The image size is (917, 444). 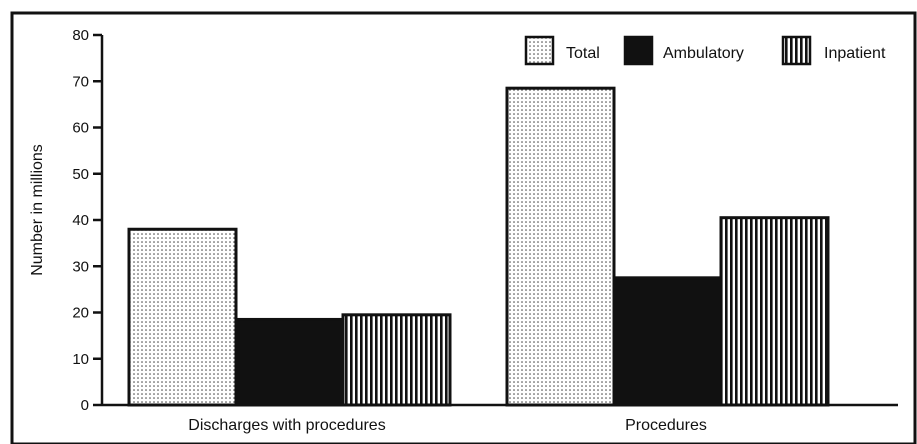 I want to click on y-tick-label: 60, so click(x=80, y=128).